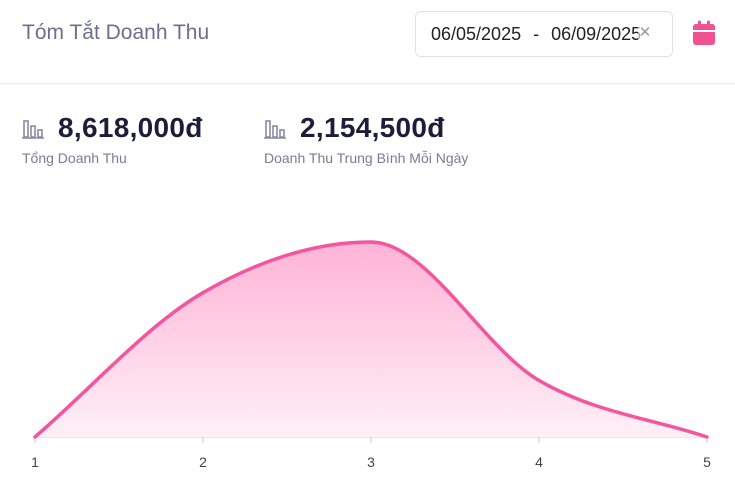 The image size is (735, 492). I want to click on date-range-picker: 06/05/2025 - 06/09/2025 ✕, so click(544, 34).